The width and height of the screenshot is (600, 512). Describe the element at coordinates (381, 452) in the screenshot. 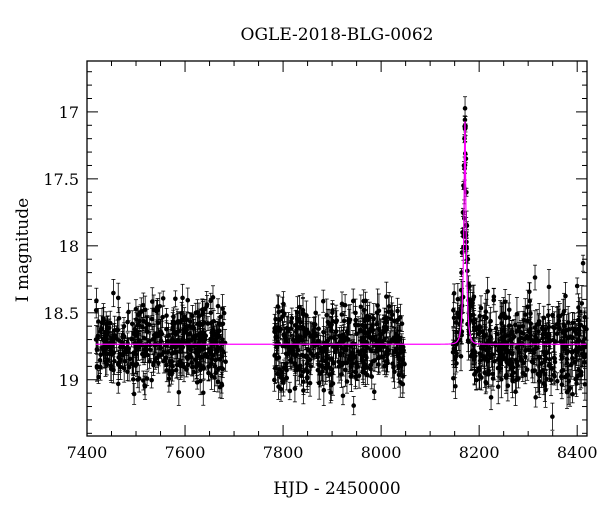

I see `x-tick-label: 8000` at that location.